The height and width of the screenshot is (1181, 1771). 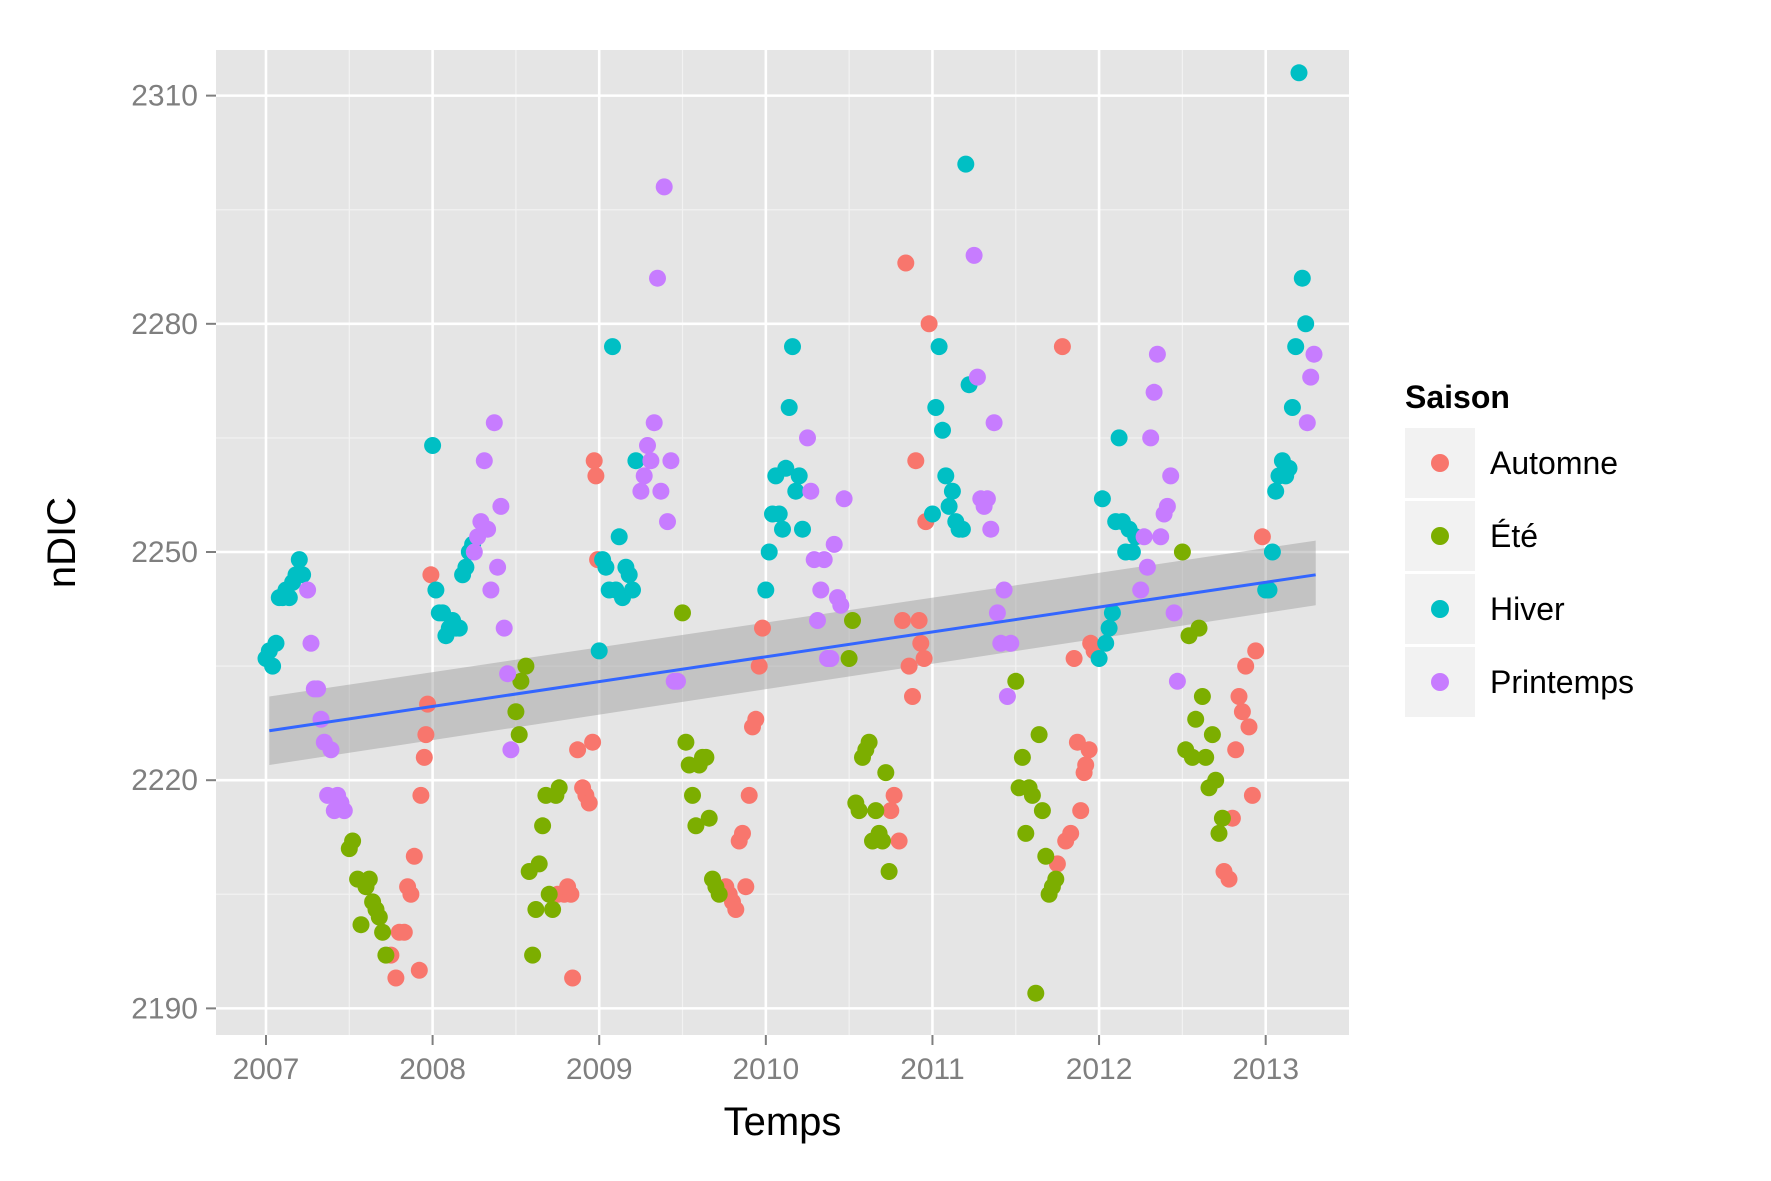 I want to click on y-tick-label: 2190, so click(x=164, y=1008).